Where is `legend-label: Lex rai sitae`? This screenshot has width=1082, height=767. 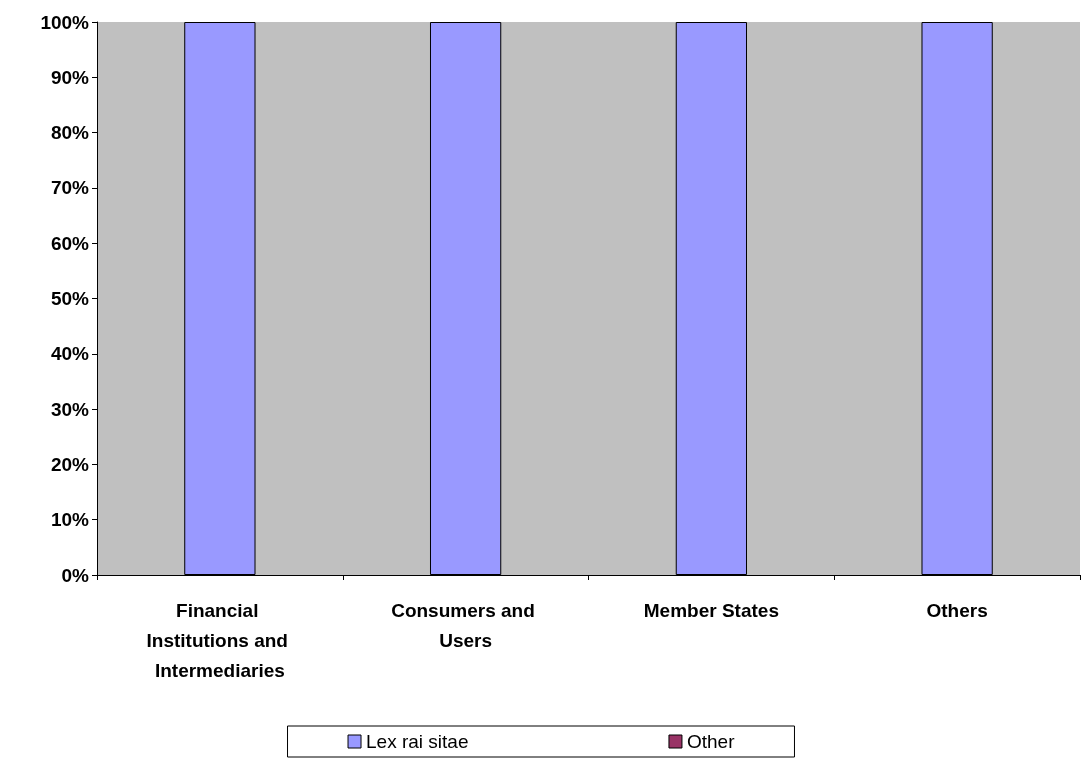
legend-label: Lex rai sitae is located at coordinates (417, 741).